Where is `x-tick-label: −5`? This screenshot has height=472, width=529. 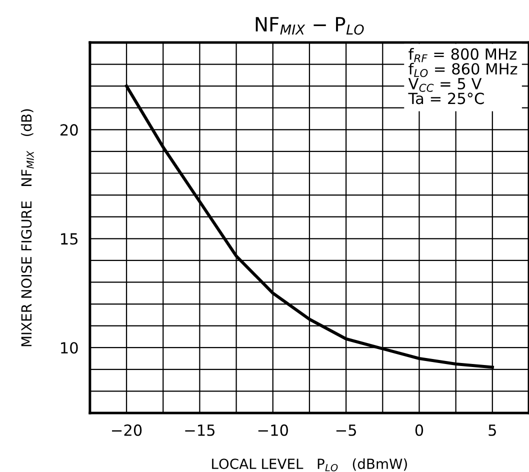
x-tick-label: −5 is located at coordinates (346, 430).